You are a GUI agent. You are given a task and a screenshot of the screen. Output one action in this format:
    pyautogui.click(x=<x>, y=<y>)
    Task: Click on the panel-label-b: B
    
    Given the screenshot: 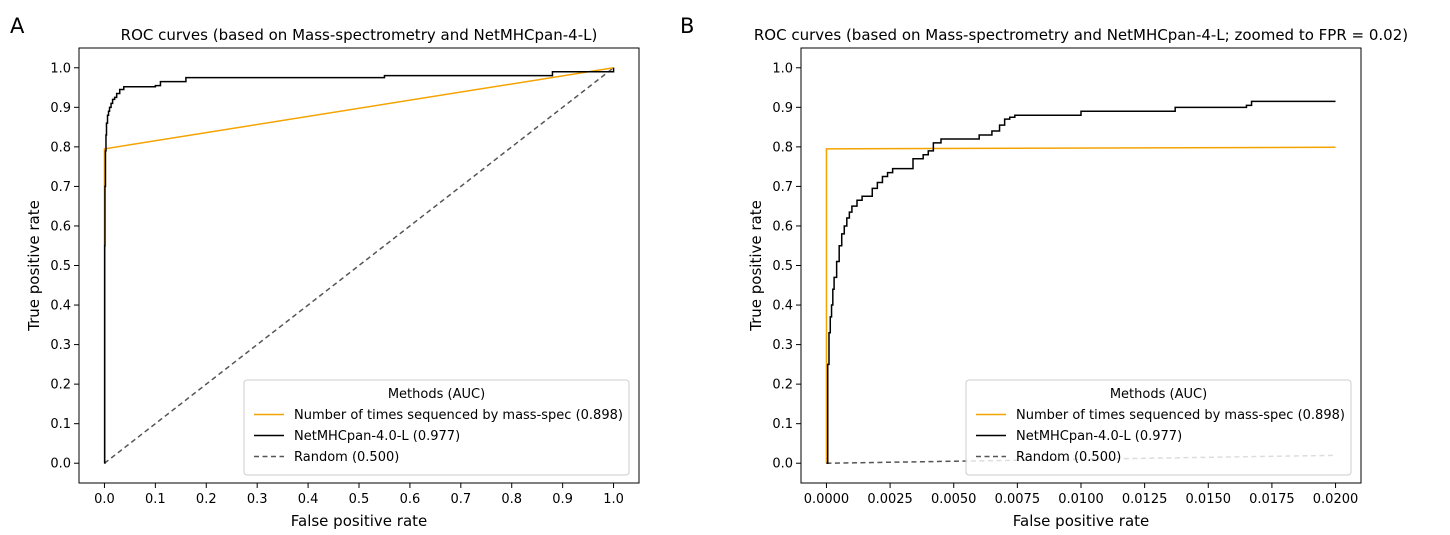 What is the action you would take?
    pyautogui.click(x=687, y=26)
    